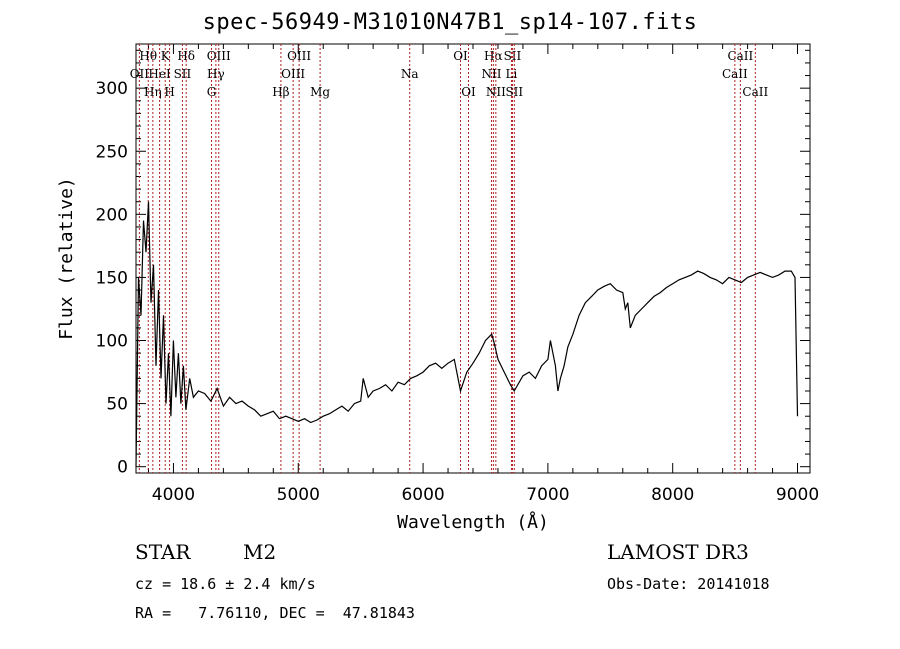 The width and height of the screenshot is (900, 649). Describe the element at coordinates (473, 522) in the screenshot. I see `x-axis-label: Wavelength (Å)` at that location.